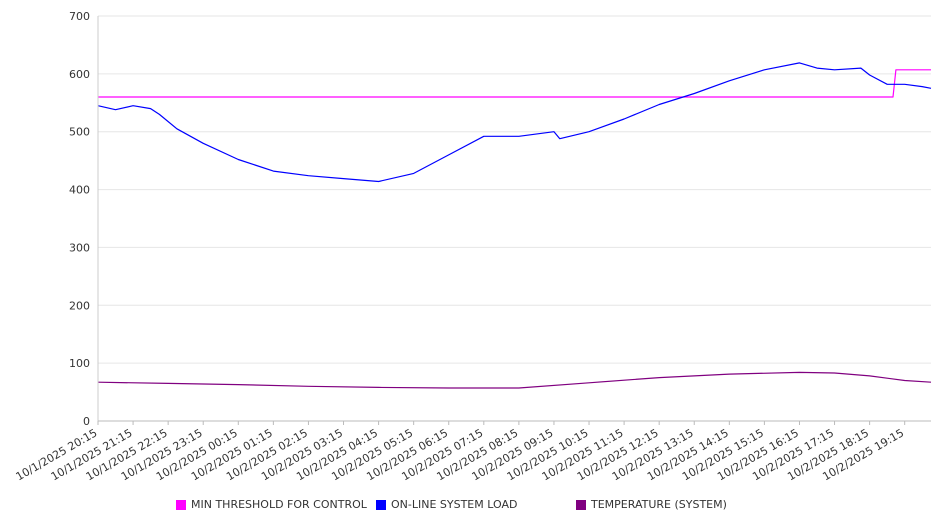 This screenshot has width=946, height=526. I want to click on y-tick-label-500: 500, so click(79, 132).